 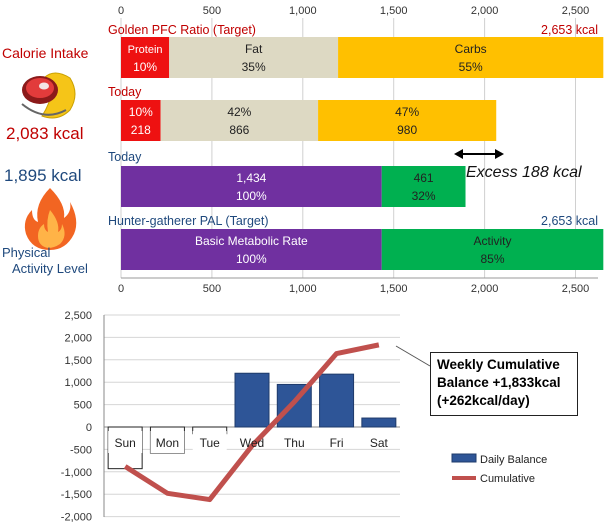 I want to click on calorie-intake-title: Calorie Intake, so click(x=45, y=53).